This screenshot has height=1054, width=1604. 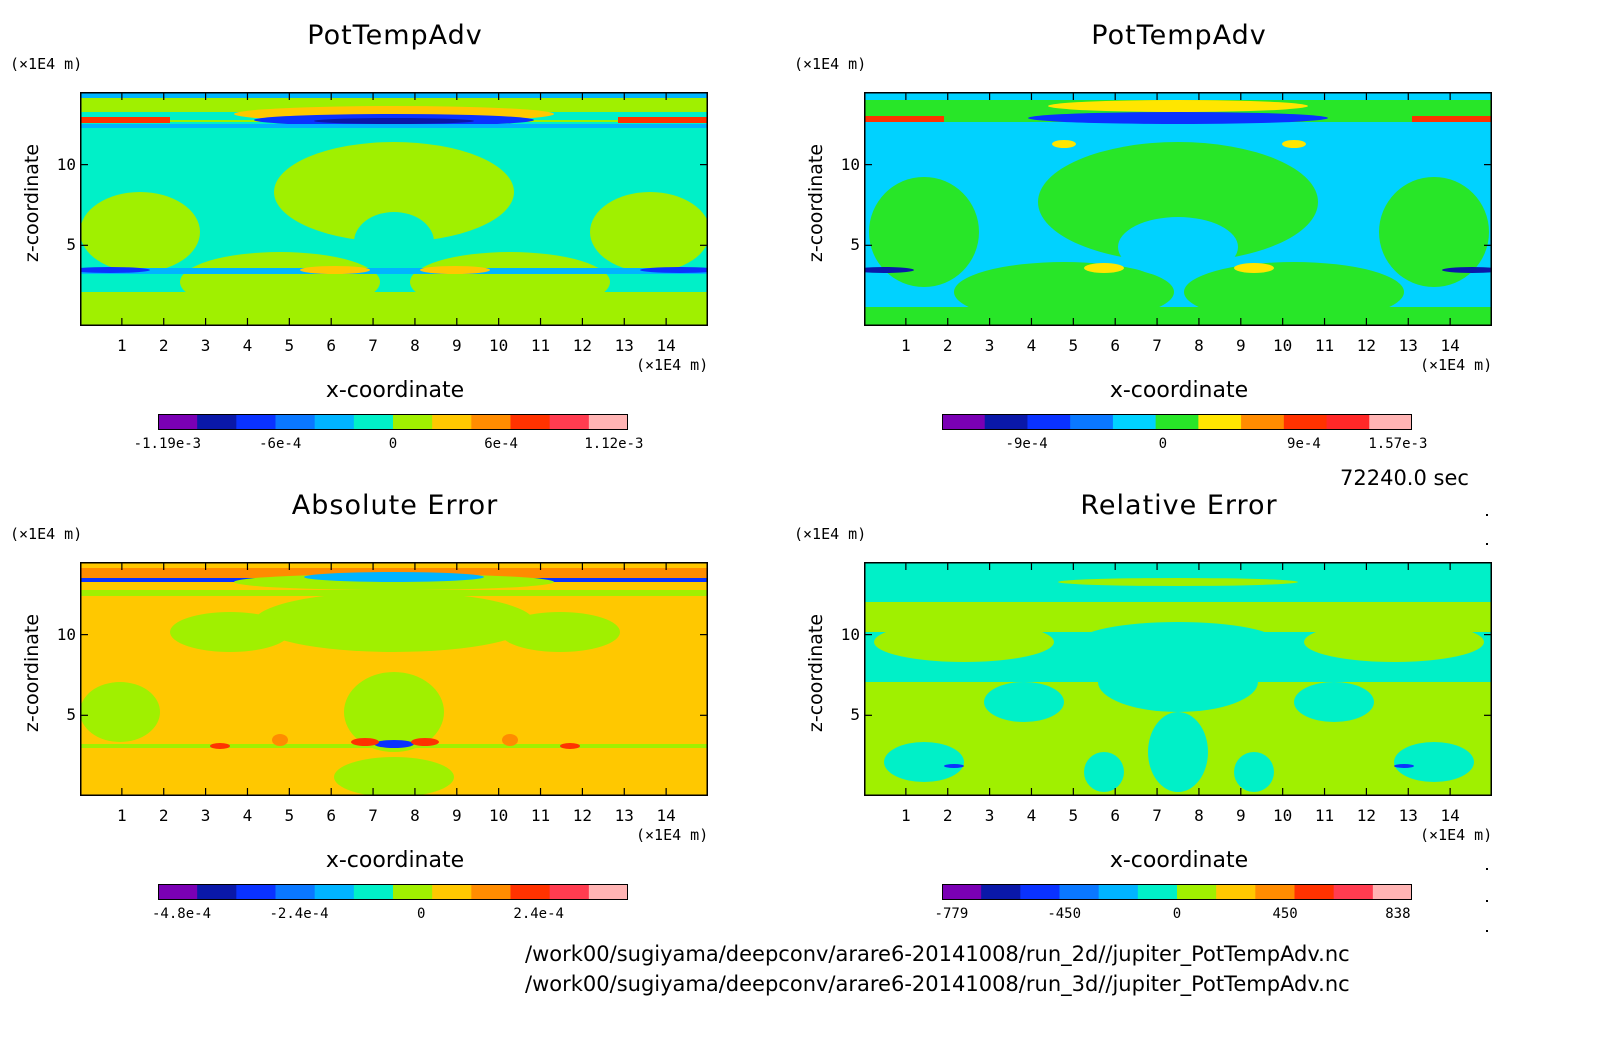 I want to click on chart-title: PotTempAdv, so click(x=1179, y=35).